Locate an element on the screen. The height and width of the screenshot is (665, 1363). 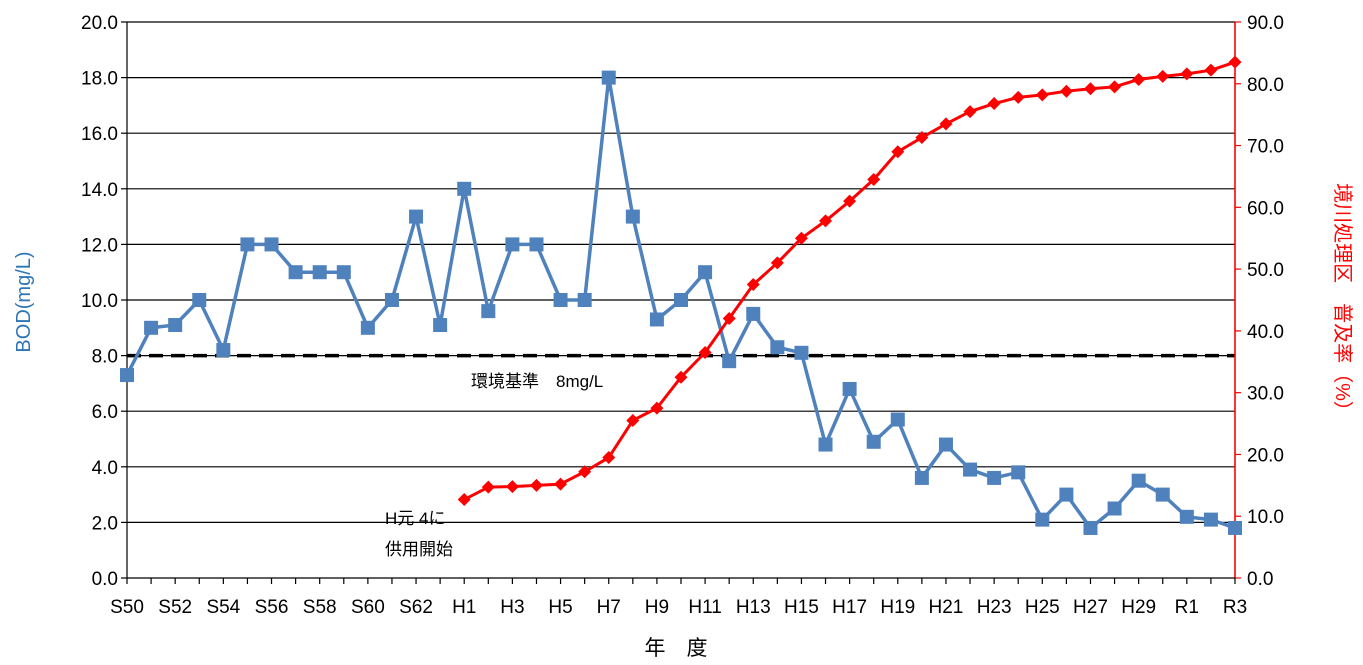
x-tick-label: S56 is located at coordinates (272, 607).